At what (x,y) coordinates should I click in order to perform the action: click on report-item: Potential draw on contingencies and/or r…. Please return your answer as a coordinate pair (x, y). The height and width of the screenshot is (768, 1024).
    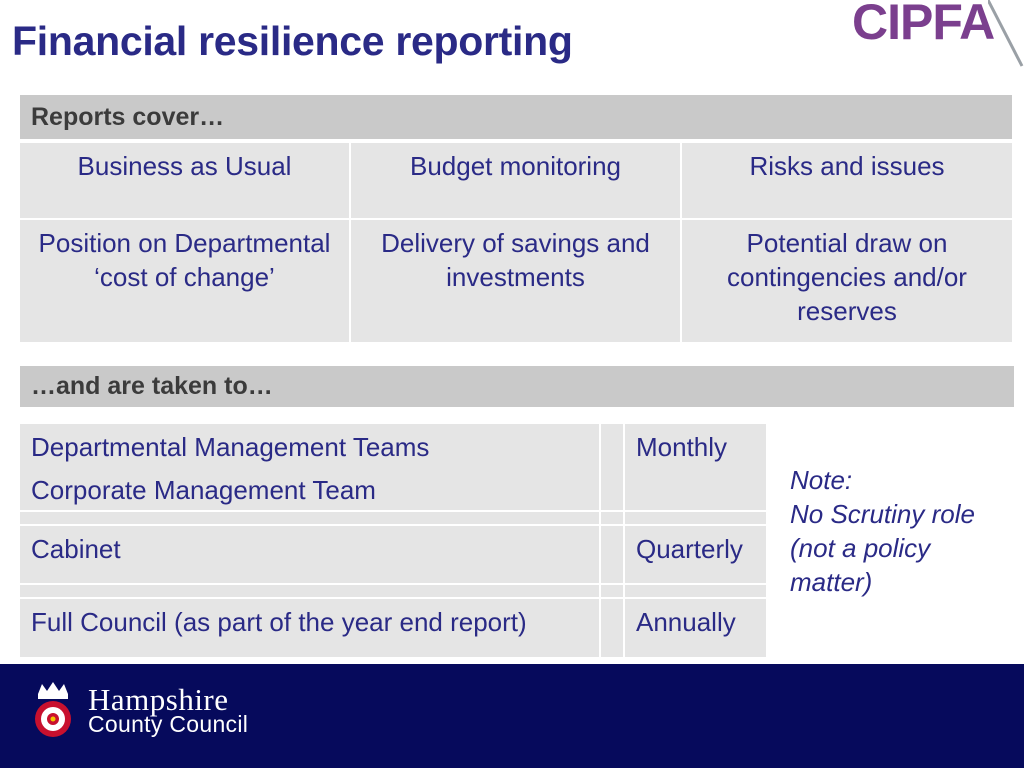
    Looking at the image, I should click on (847, 281).